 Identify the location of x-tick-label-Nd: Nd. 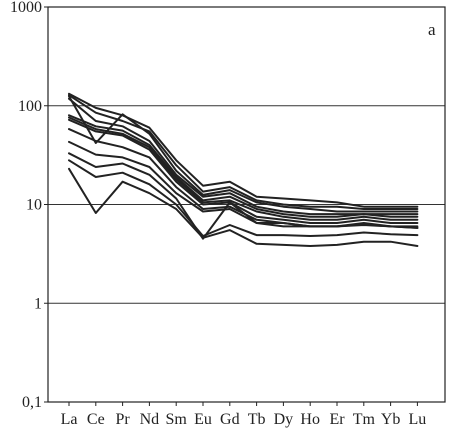
(150, 419).